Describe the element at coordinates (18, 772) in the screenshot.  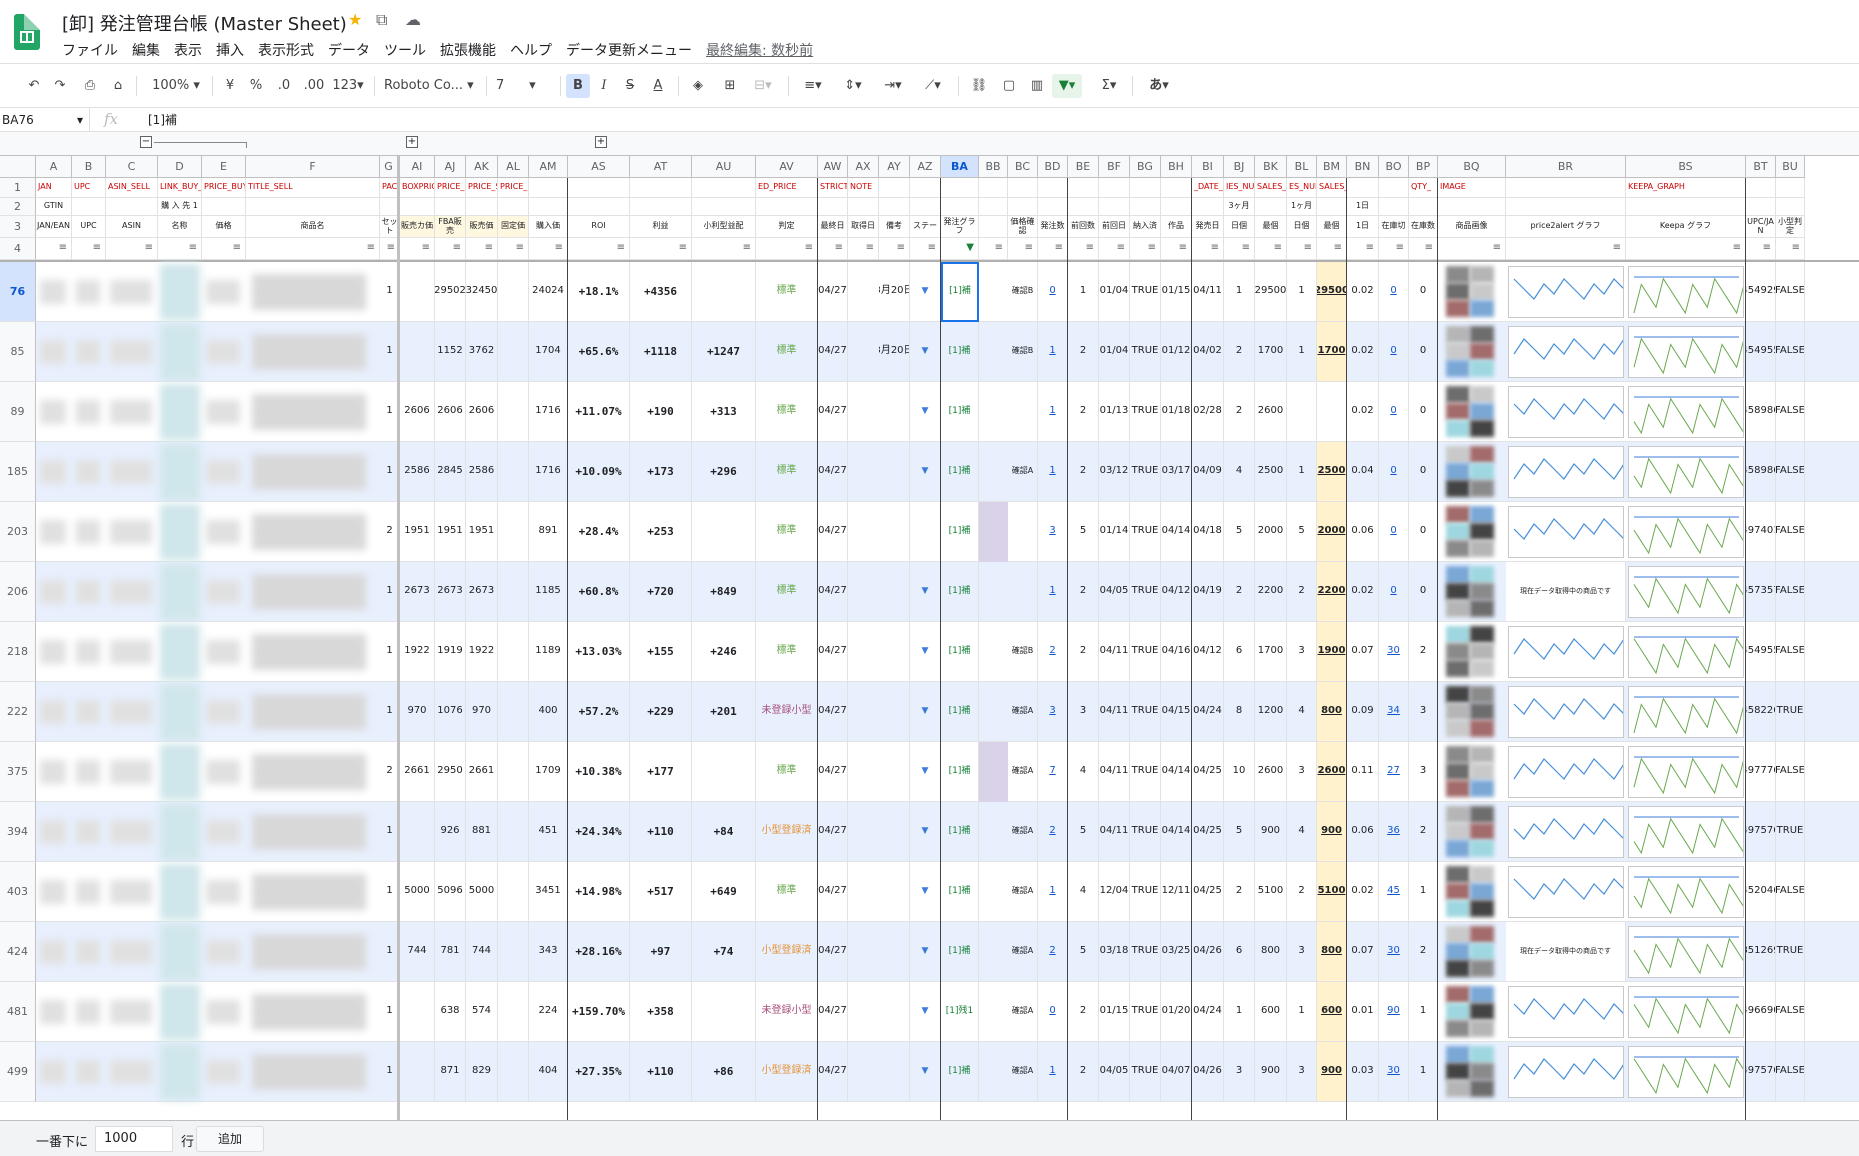
I see `row-header-375: 375` at that location.